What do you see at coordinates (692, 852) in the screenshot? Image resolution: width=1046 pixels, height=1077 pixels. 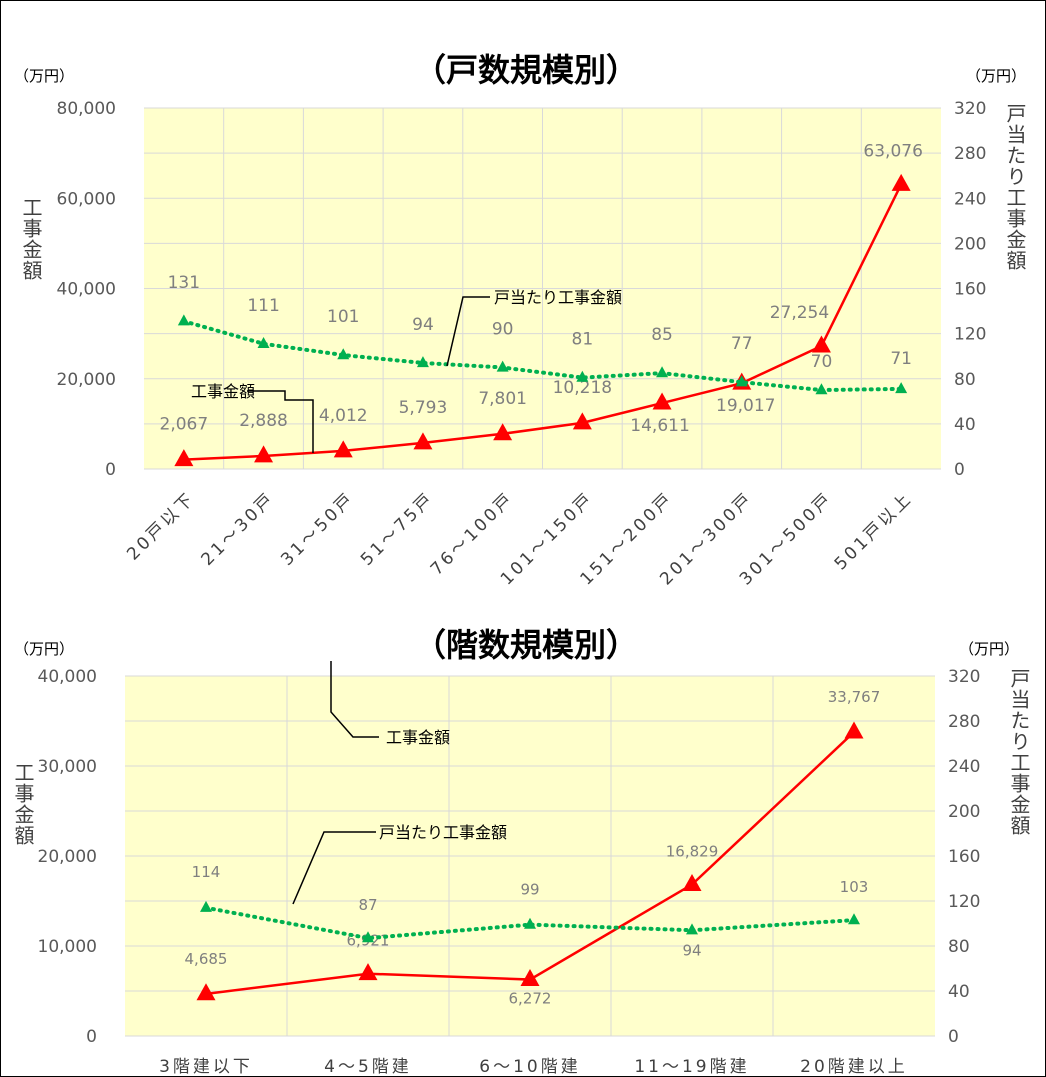 I see `data-label: 16,829` at bounding box center [692, 852].